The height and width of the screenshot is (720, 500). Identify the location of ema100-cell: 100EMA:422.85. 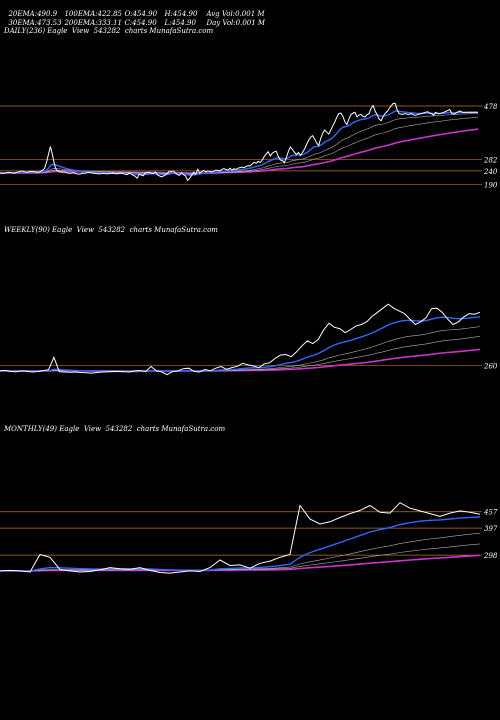
(91, 10).